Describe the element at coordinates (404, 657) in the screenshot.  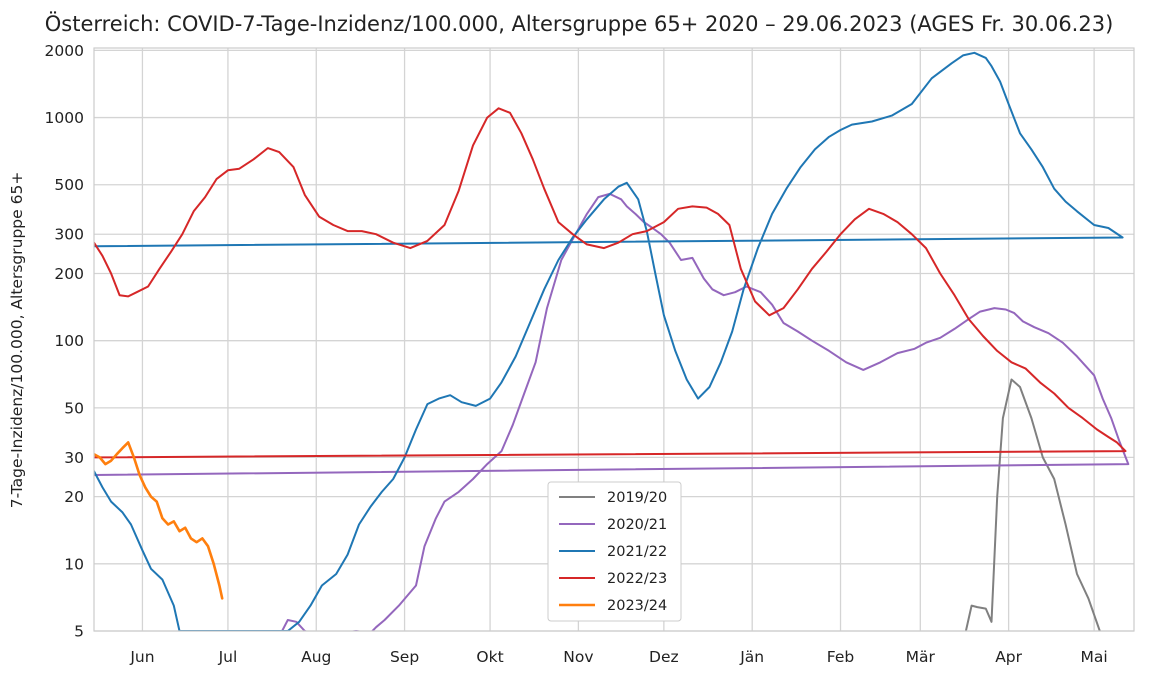
I see `x-tick-label: Sep` at that location.